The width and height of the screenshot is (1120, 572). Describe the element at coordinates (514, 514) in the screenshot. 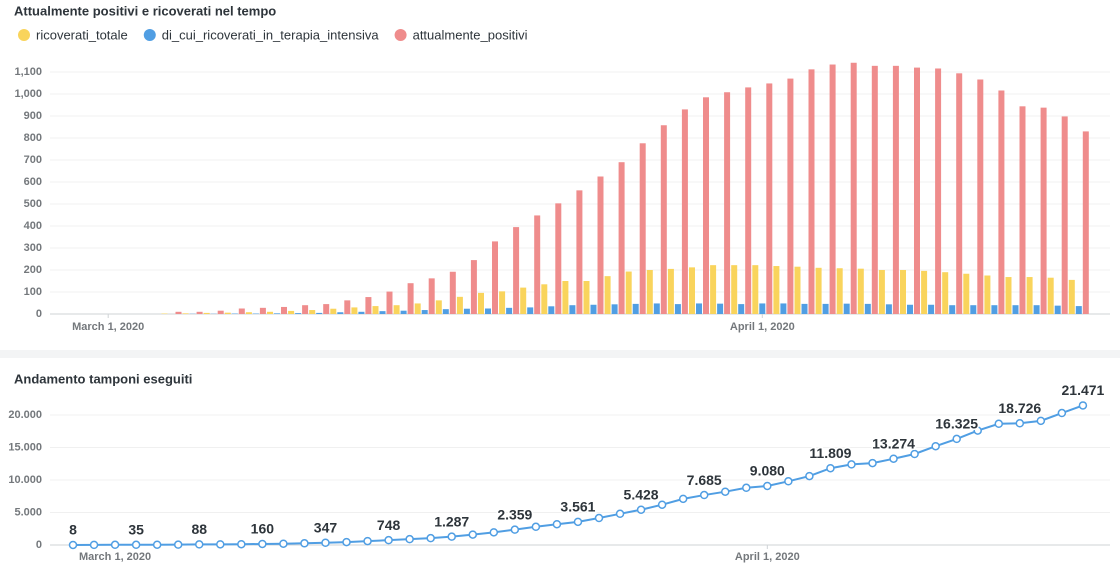

I see `data-label: 2.359` at that location.